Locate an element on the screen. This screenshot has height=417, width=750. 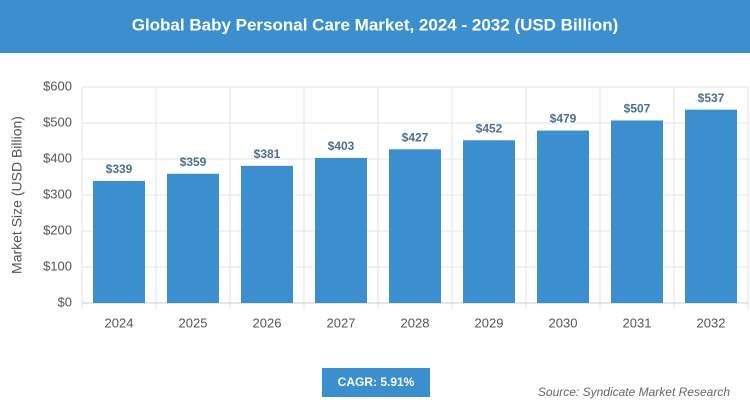
y-tick-label: $0 is located at coordinates (65, 301).